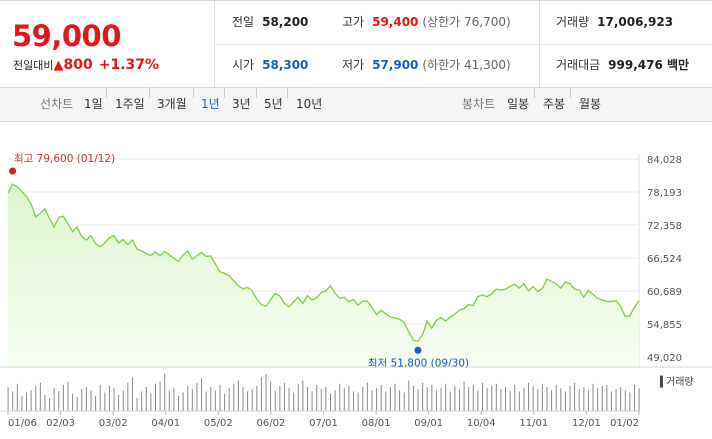 This screenshot has width=712, height=439. I want to click on day-low: 저가 57,900 (하한가 41,300), so click(426, 65).